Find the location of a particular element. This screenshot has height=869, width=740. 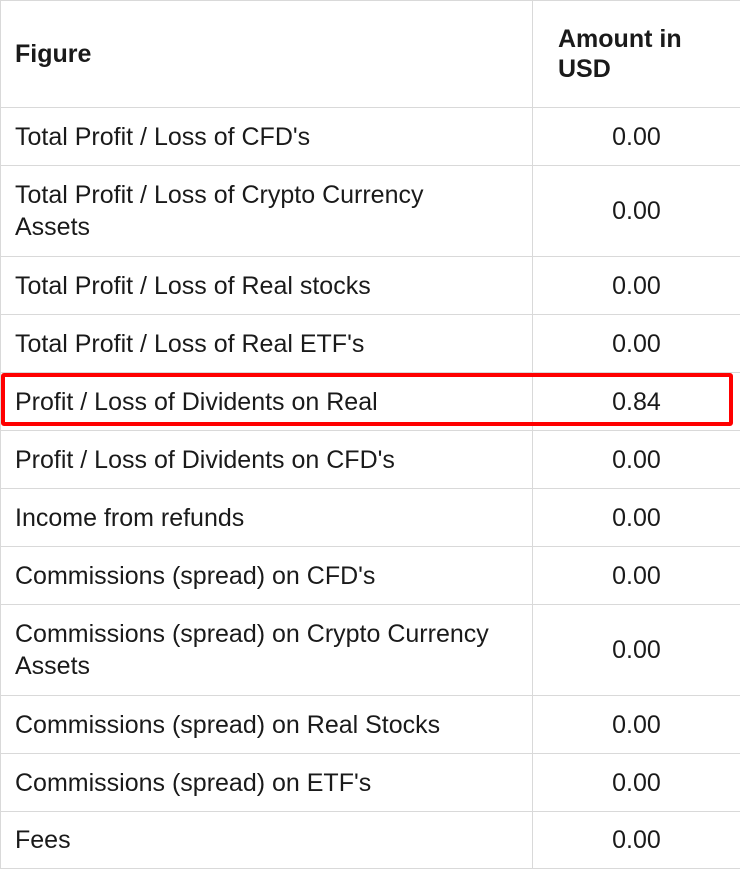

table-row: Total Profit / Loss of Real ETF's 0.00 is located at coordinates (370, 343).